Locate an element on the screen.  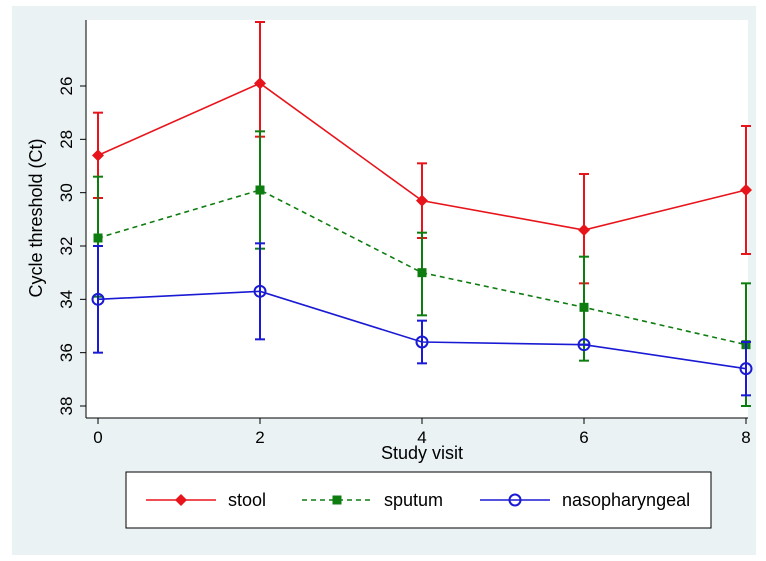
legend-entry-sputum: sputum is located at coordinates (372, 500).